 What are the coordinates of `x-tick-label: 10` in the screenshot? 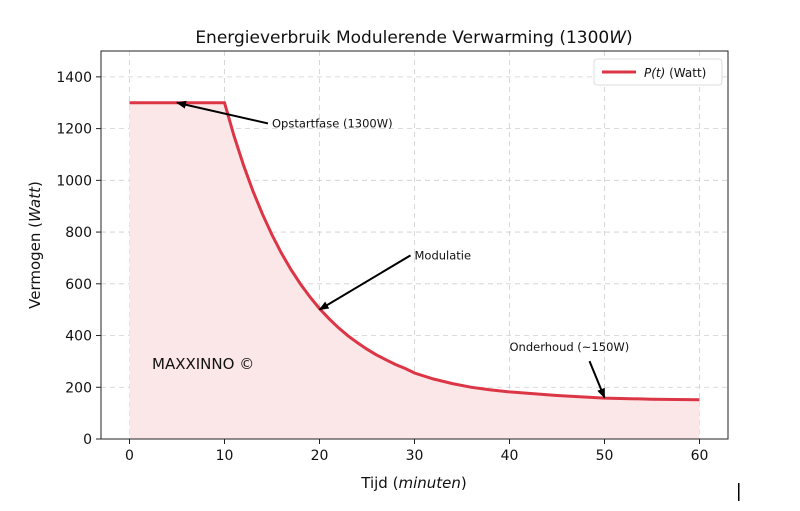 It's located at (225, 456).